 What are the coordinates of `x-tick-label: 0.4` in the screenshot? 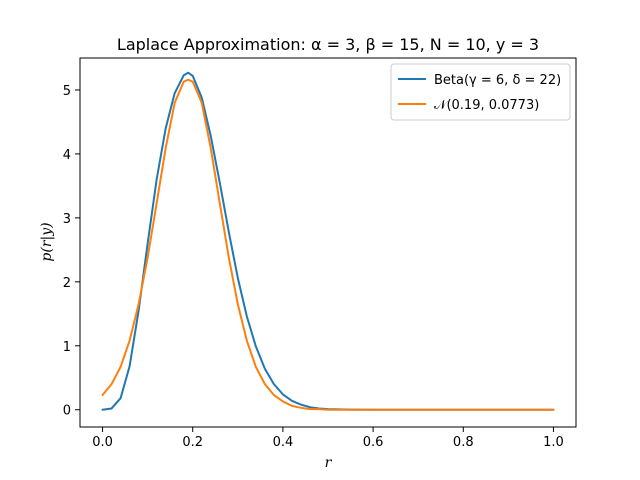 It's located at (283, 442).